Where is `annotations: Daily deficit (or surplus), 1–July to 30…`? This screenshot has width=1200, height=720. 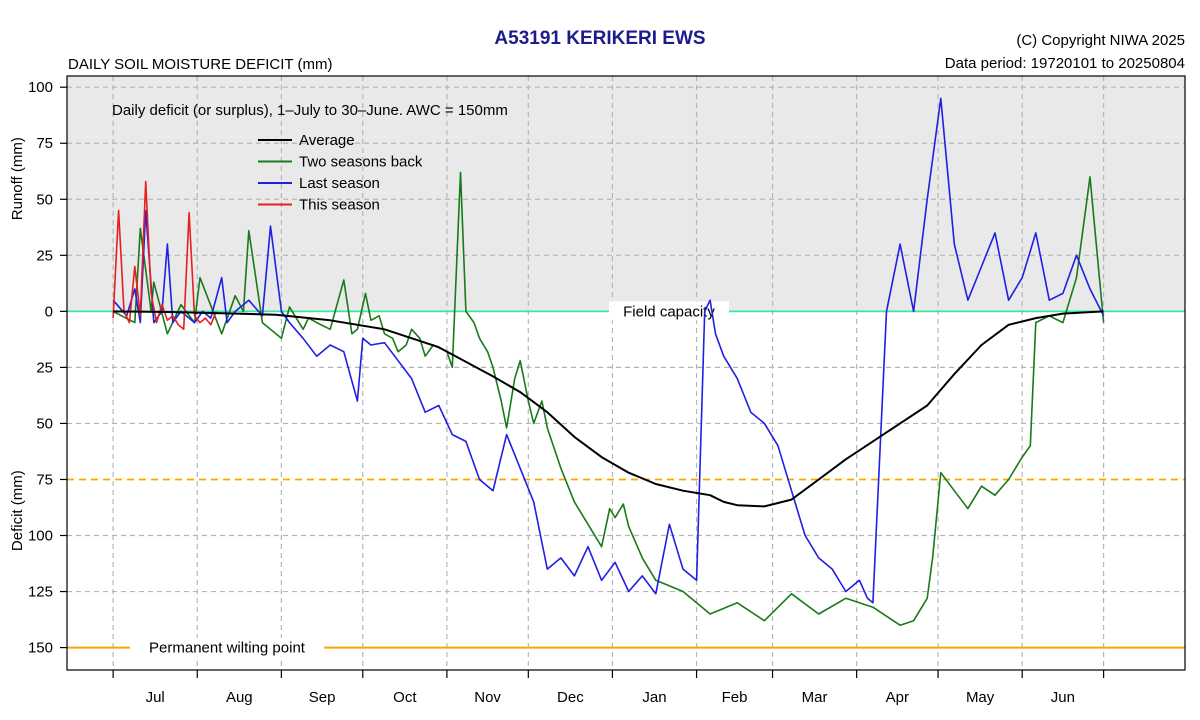
annotations: Daily deficit (or surplus), 1–July to 30… is located at coordinates (310, 110).